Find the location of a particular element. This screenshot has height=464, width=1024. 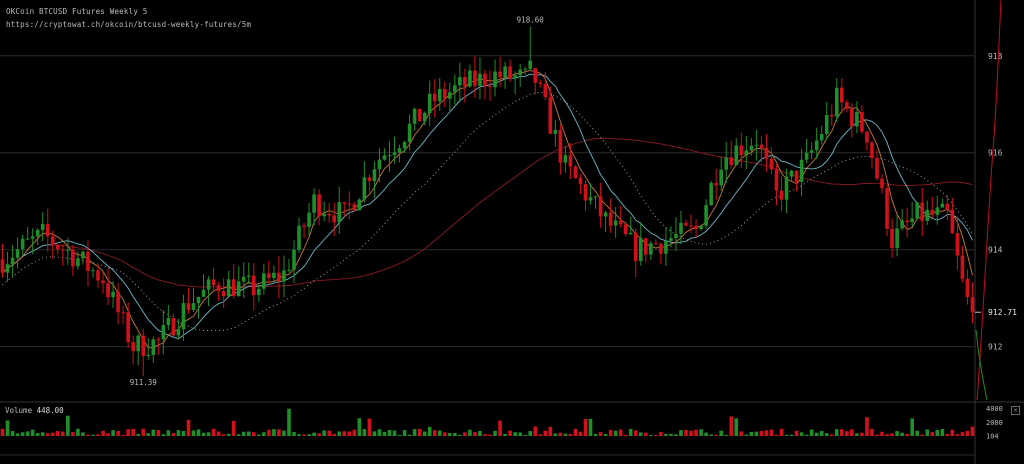

axis-trend-green is located at coordinates (981, 365).